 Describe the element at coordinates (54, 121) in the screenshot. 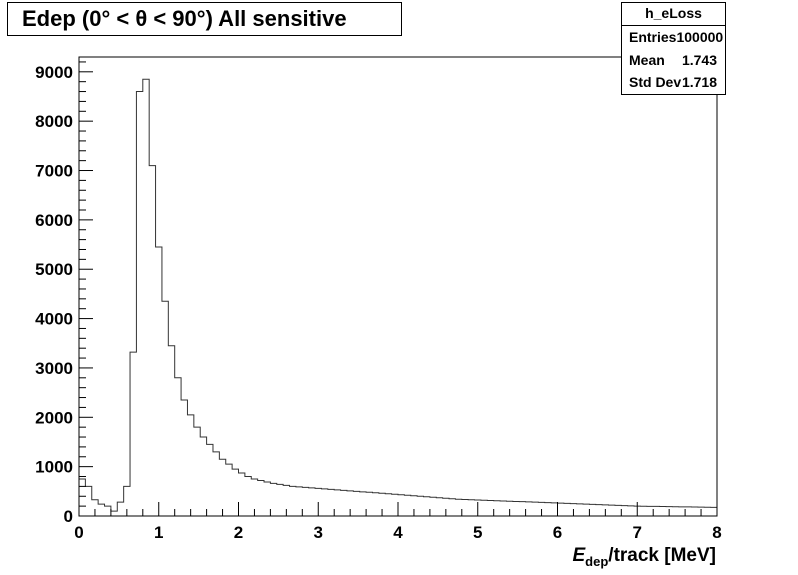

I see `y-tick-label: 8000` at that location.